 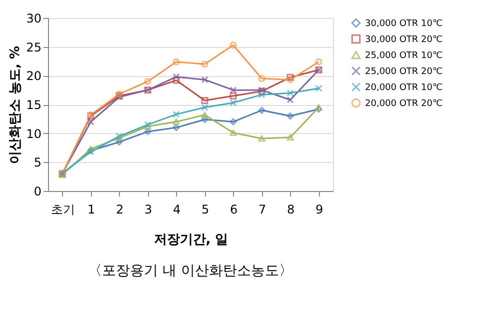 I want to click on y-tick-label: 30, so click(x=34, y=19).